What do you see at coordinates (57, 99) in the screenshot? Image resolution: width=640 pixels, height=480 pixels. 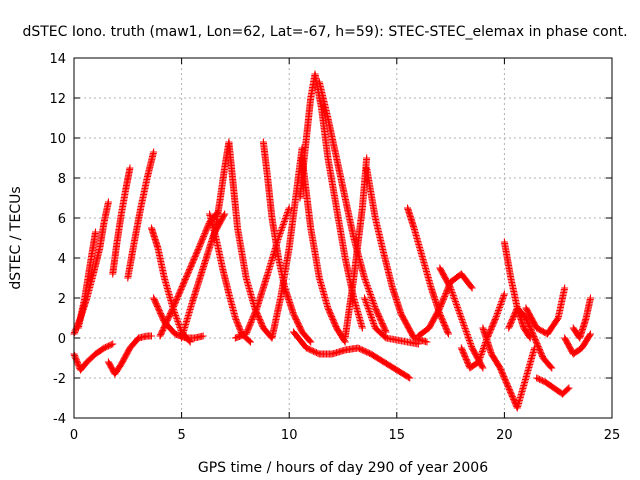 I see `y-tick-label: 12` at bounding box center [57, 99].